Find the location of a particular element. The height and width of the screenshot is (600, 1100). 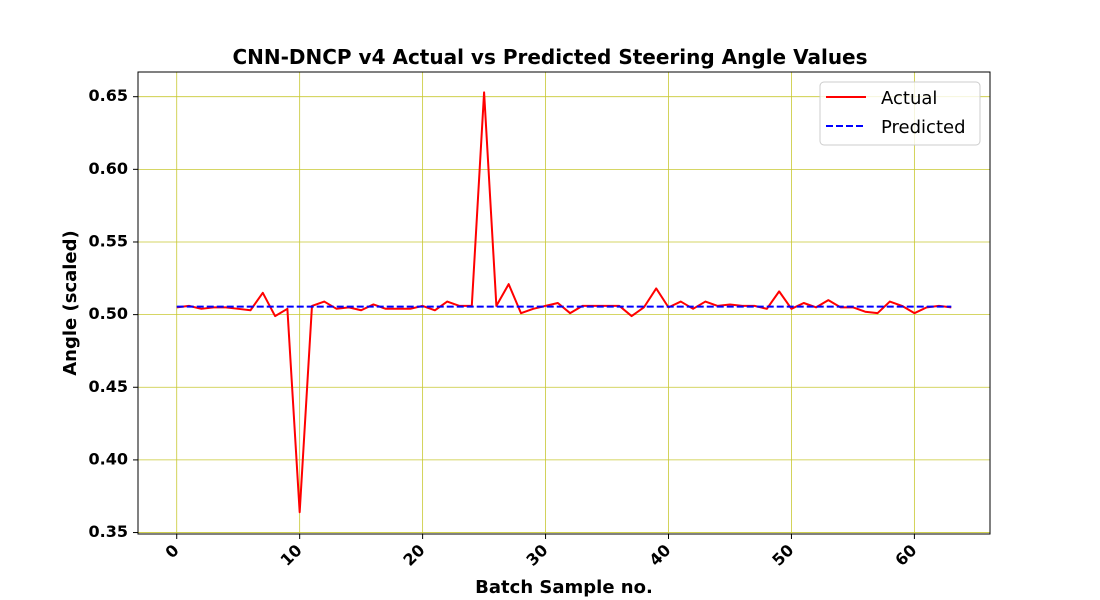

legend-predicted-label: Predicted is located at coordinates (923, 127).